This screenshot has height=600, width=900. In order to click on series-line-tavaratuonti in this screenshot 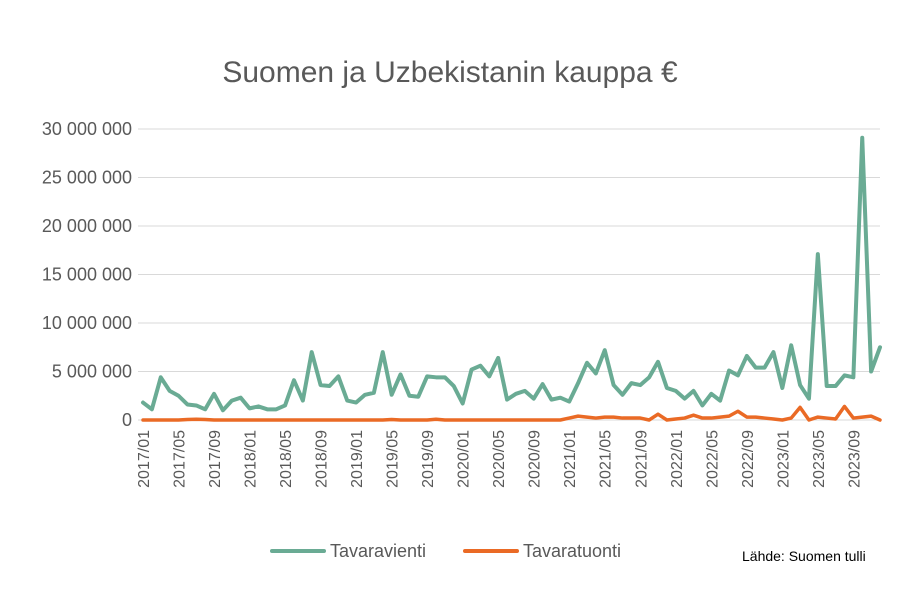, I will do `click(511, 413)`.